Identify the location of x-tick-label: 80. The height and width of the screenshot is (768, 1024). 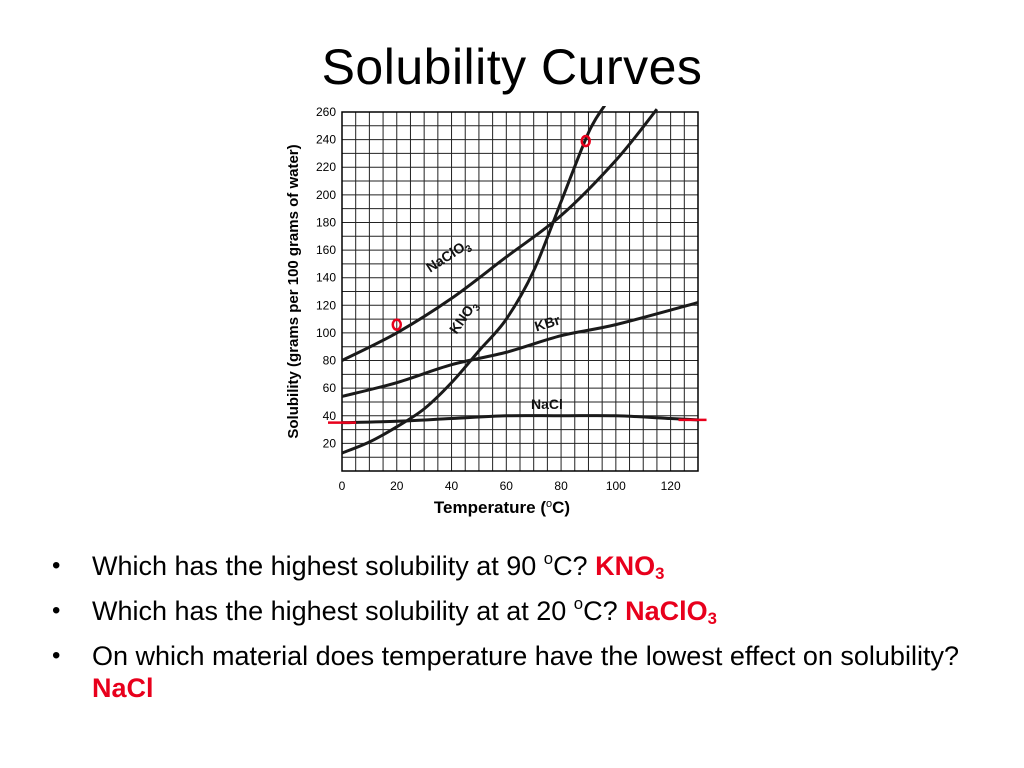
(561, 486).